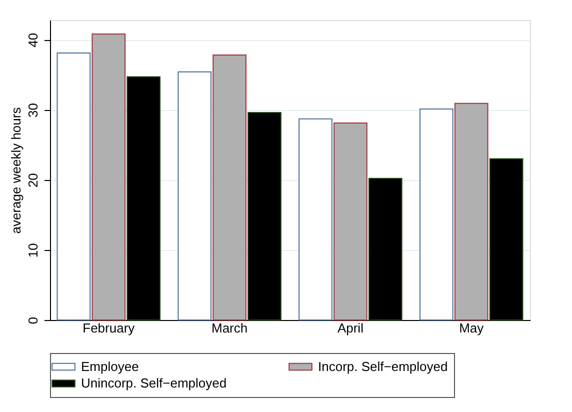 The image size is (572, 412). Describe the element at coordinates (110, 366) in the screenshot. I see `legend-label: Employee` at that location.